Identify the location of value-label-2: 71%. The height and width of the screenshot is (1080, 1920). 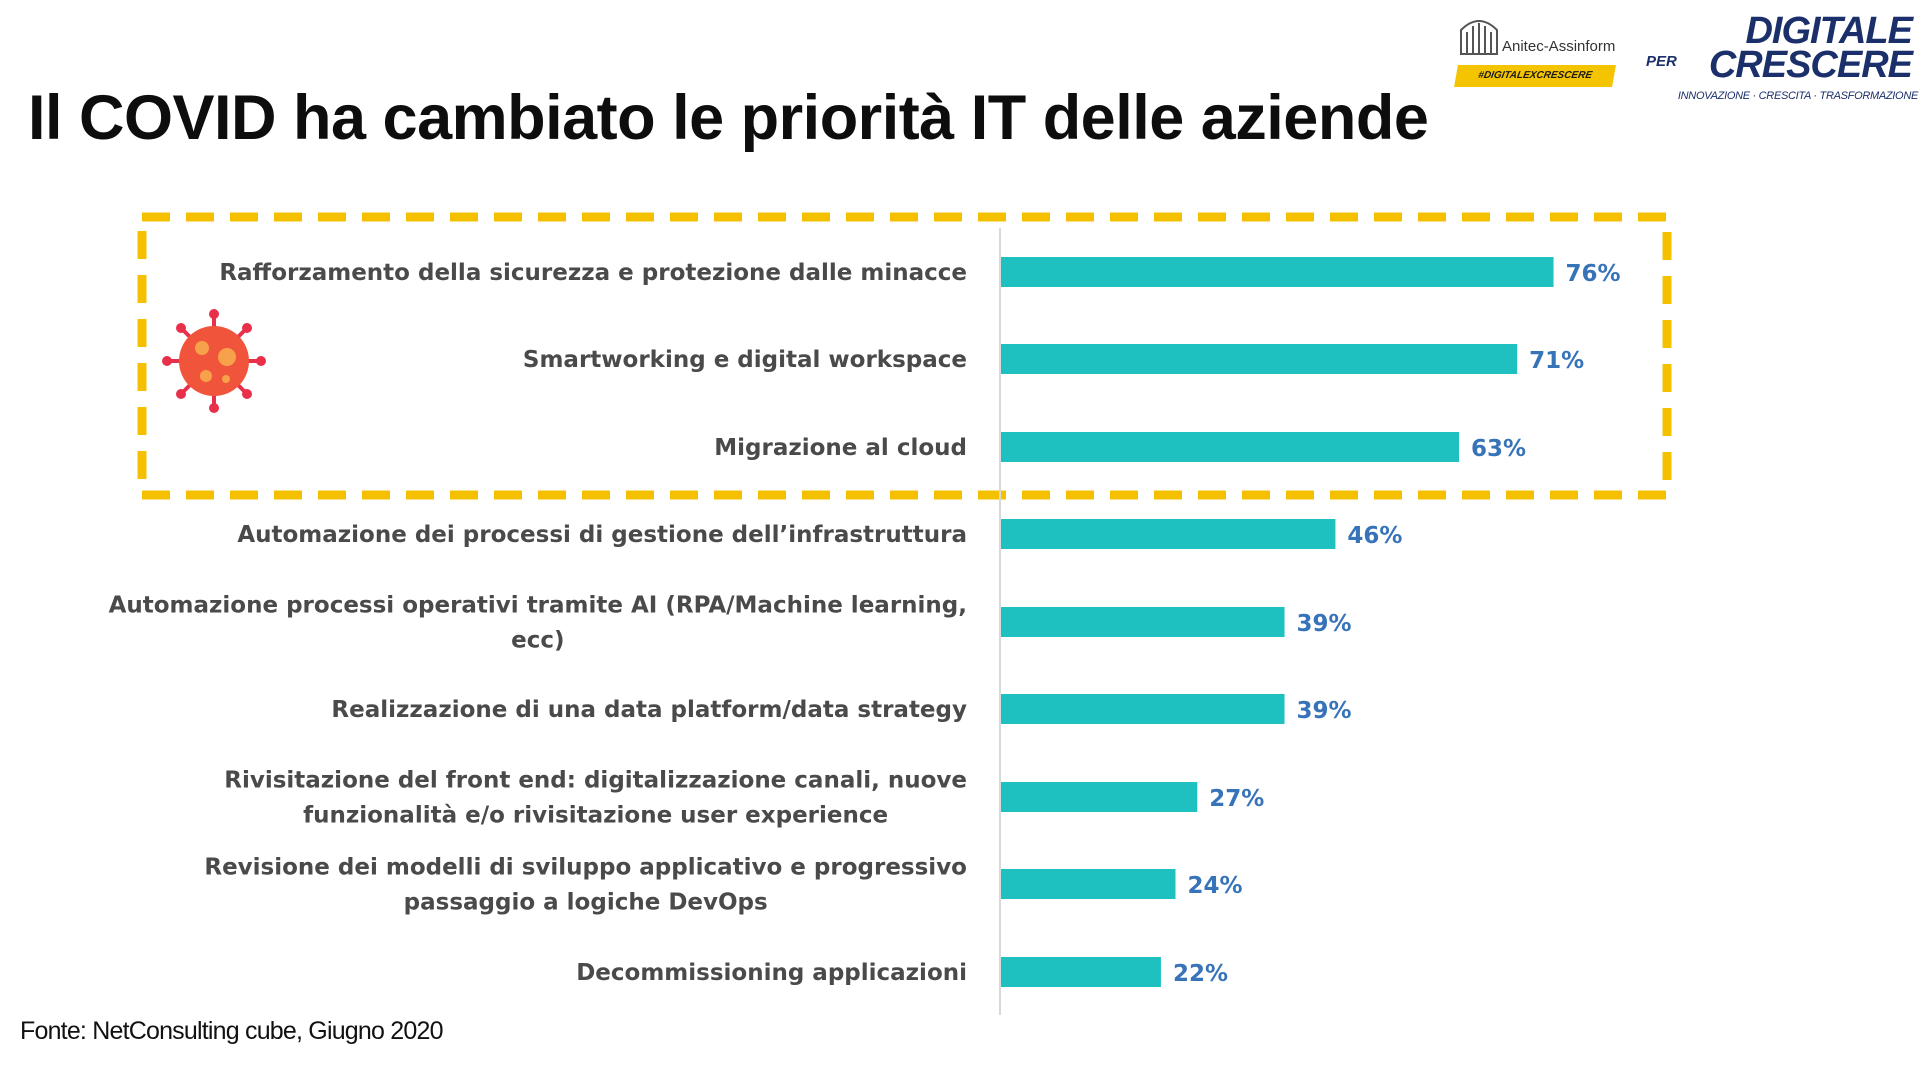
(1556, 361).